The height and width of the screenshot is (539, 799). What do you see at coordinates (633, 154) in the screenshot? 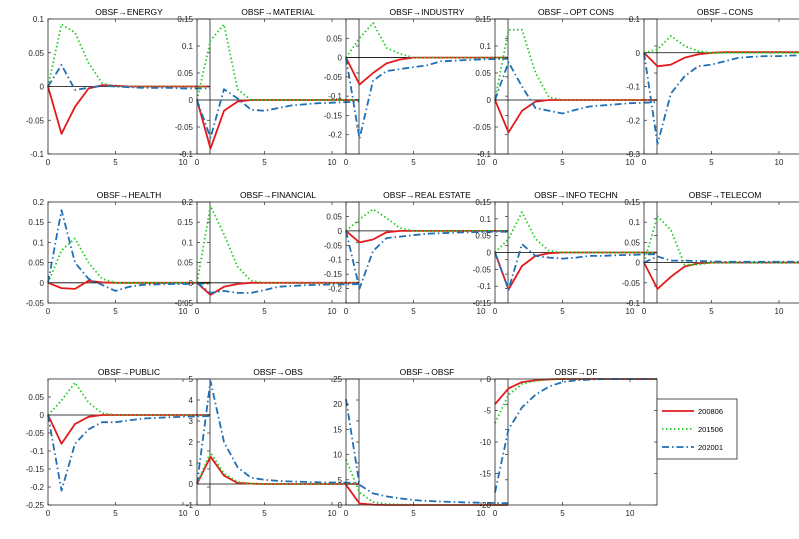
I see `y-tick-label: -0.3` at bounding box center [633, 154].